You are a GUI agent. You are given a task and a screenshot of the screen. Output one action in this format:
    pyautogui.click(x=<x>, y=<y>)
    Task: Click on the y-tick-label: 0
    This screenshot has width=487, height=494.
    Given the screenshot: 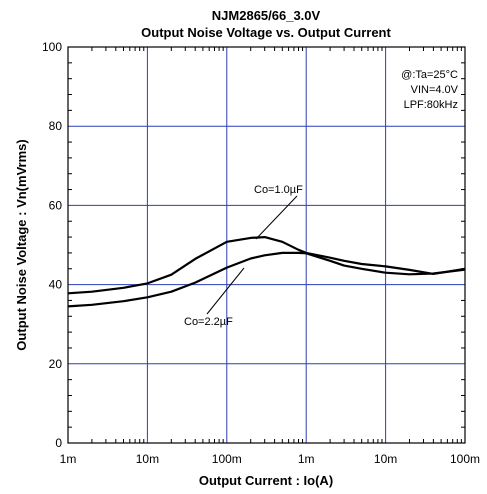 What is the action you would take?
    pyautogui.click(x=58, y=443)
    